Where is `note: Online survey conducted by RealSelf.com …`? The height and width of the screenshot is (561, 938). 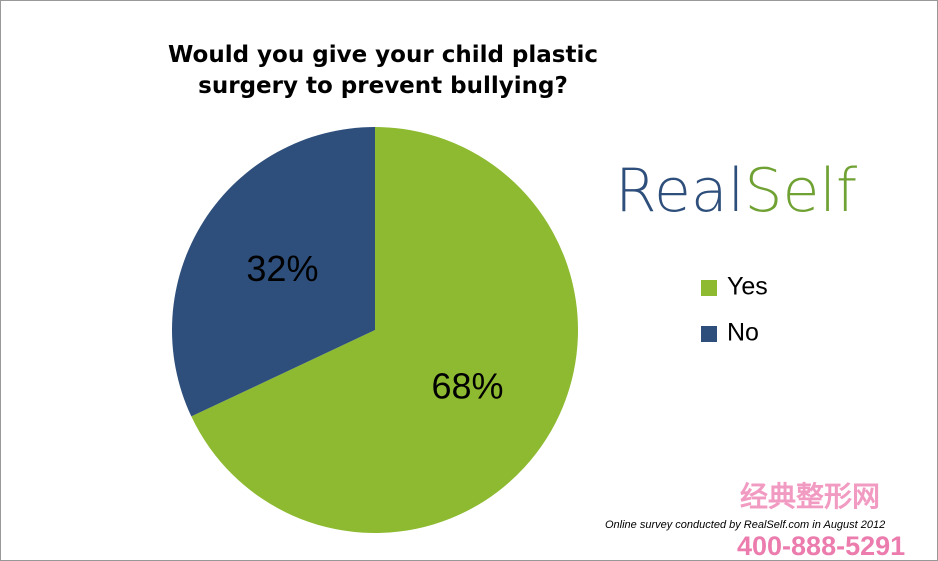 note: Online survey conducted by RealSelf.com … is located at coordinates (745, 525).